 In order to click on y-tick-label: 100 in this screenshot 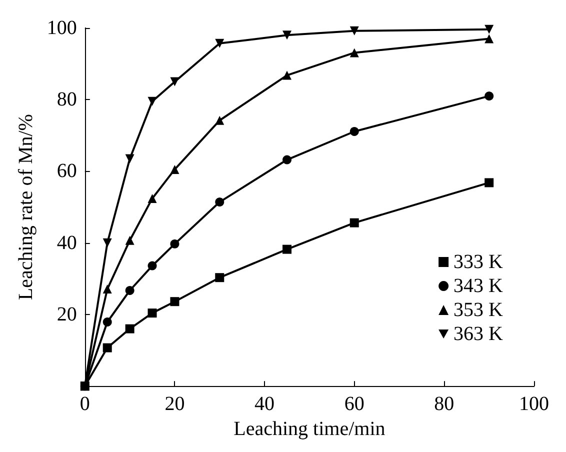, I will do `click(61, 28)`.